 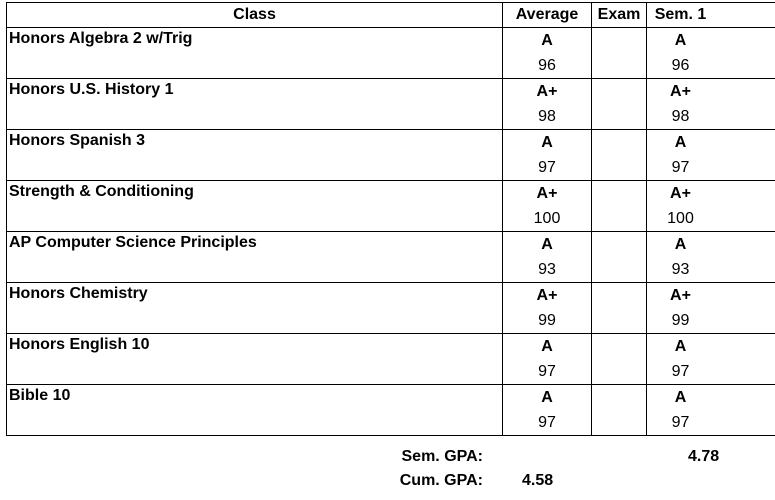 I want to click on table-row: Honors Chemistry A+ A+, so click(x=390, y=308).